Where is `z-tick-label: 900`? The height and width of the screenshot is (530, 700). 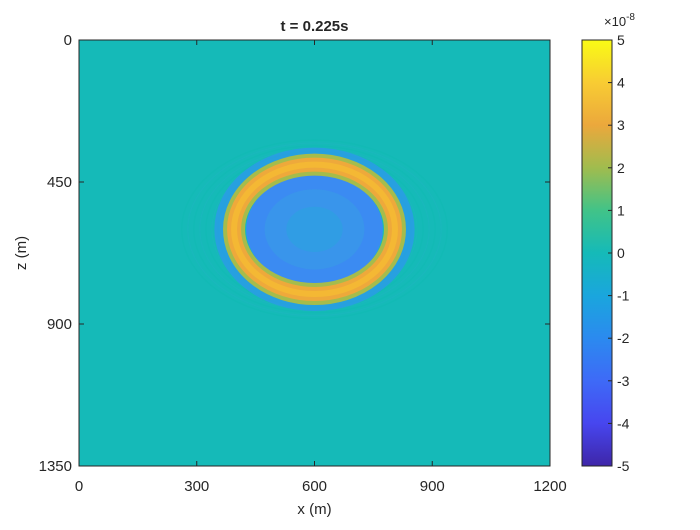 z-tick-label: 900 is located at coordinates (59, 324).